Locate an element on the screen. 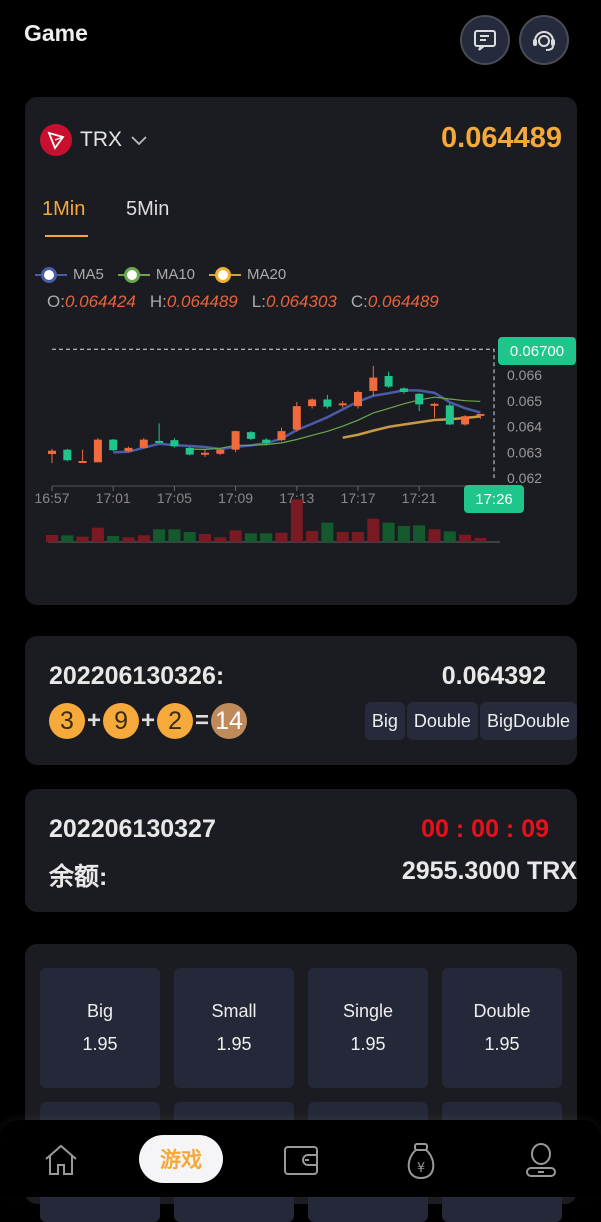 The height and width of the screenshot is (1222, 601). result-ball: 3 is located at coordinates (67, 721).